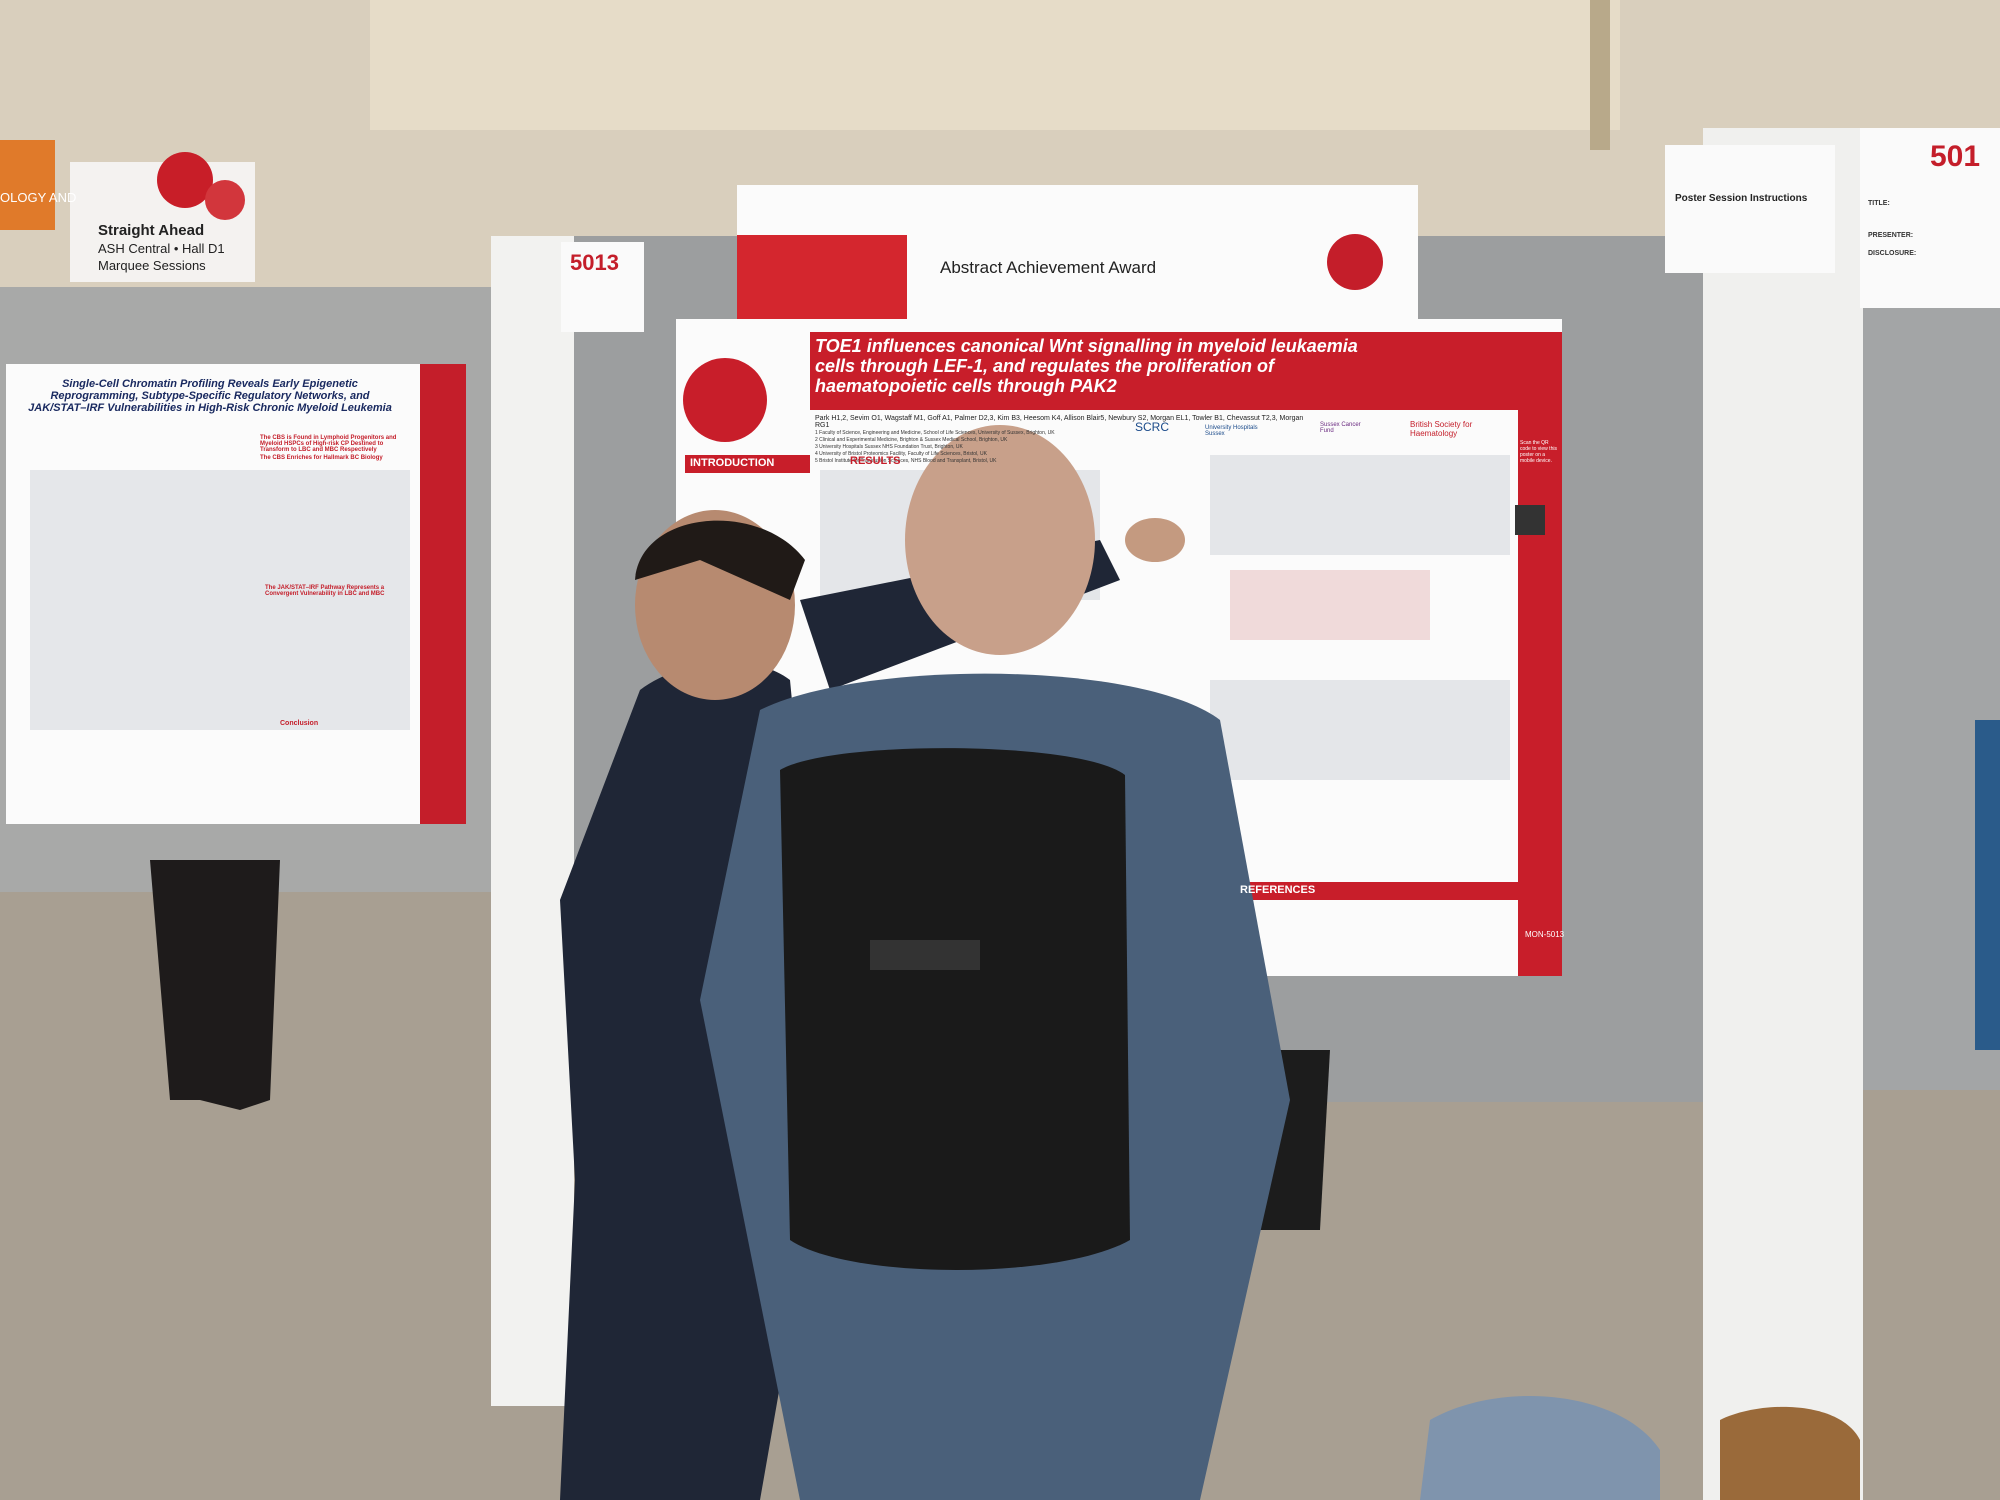 Image resolution: width=2000 pixels, height=1500 pixels. Describe the element at coordinates (1152, 427) in the screenshot. I see `logo-text: SCRC` at that location.